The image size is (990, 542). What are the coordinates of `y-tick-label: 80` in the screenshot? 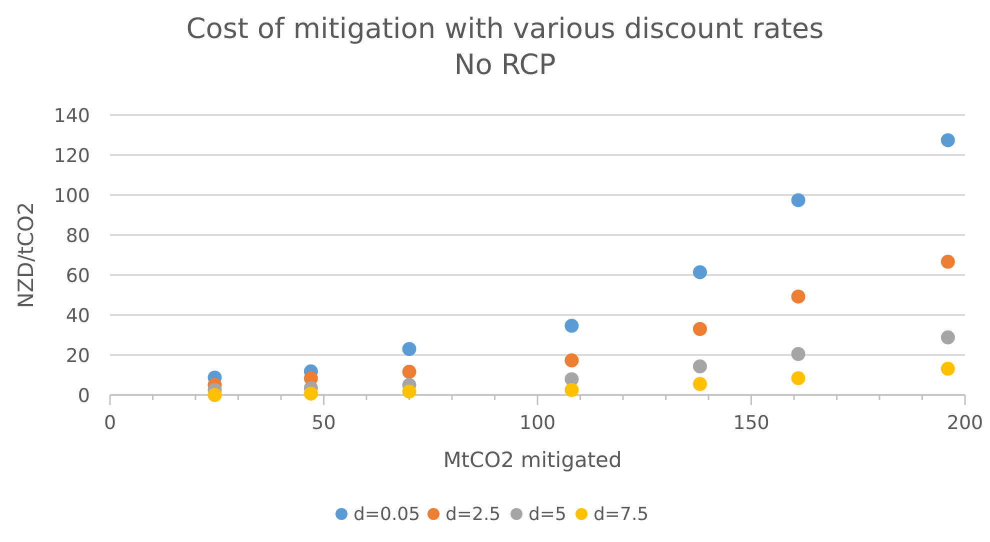 It's located at (78, 236).